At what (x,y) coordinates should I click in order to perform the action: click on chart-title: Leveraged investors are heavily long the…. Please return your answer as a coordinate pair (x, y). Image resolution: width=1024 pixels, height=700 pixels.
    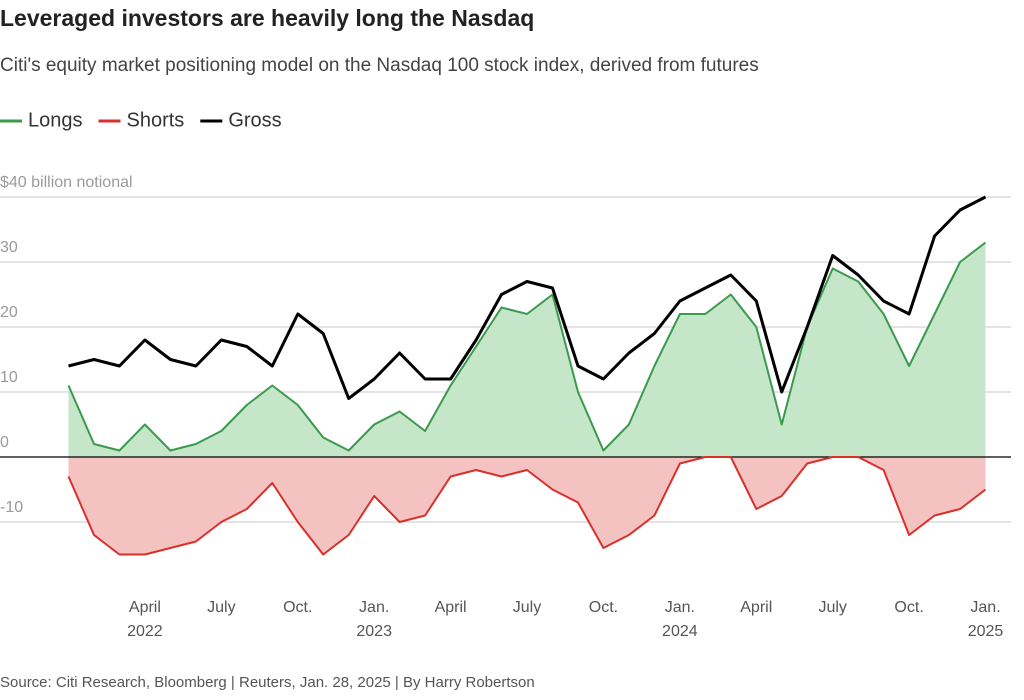
    Looking at the image, I should click on (267, 18).